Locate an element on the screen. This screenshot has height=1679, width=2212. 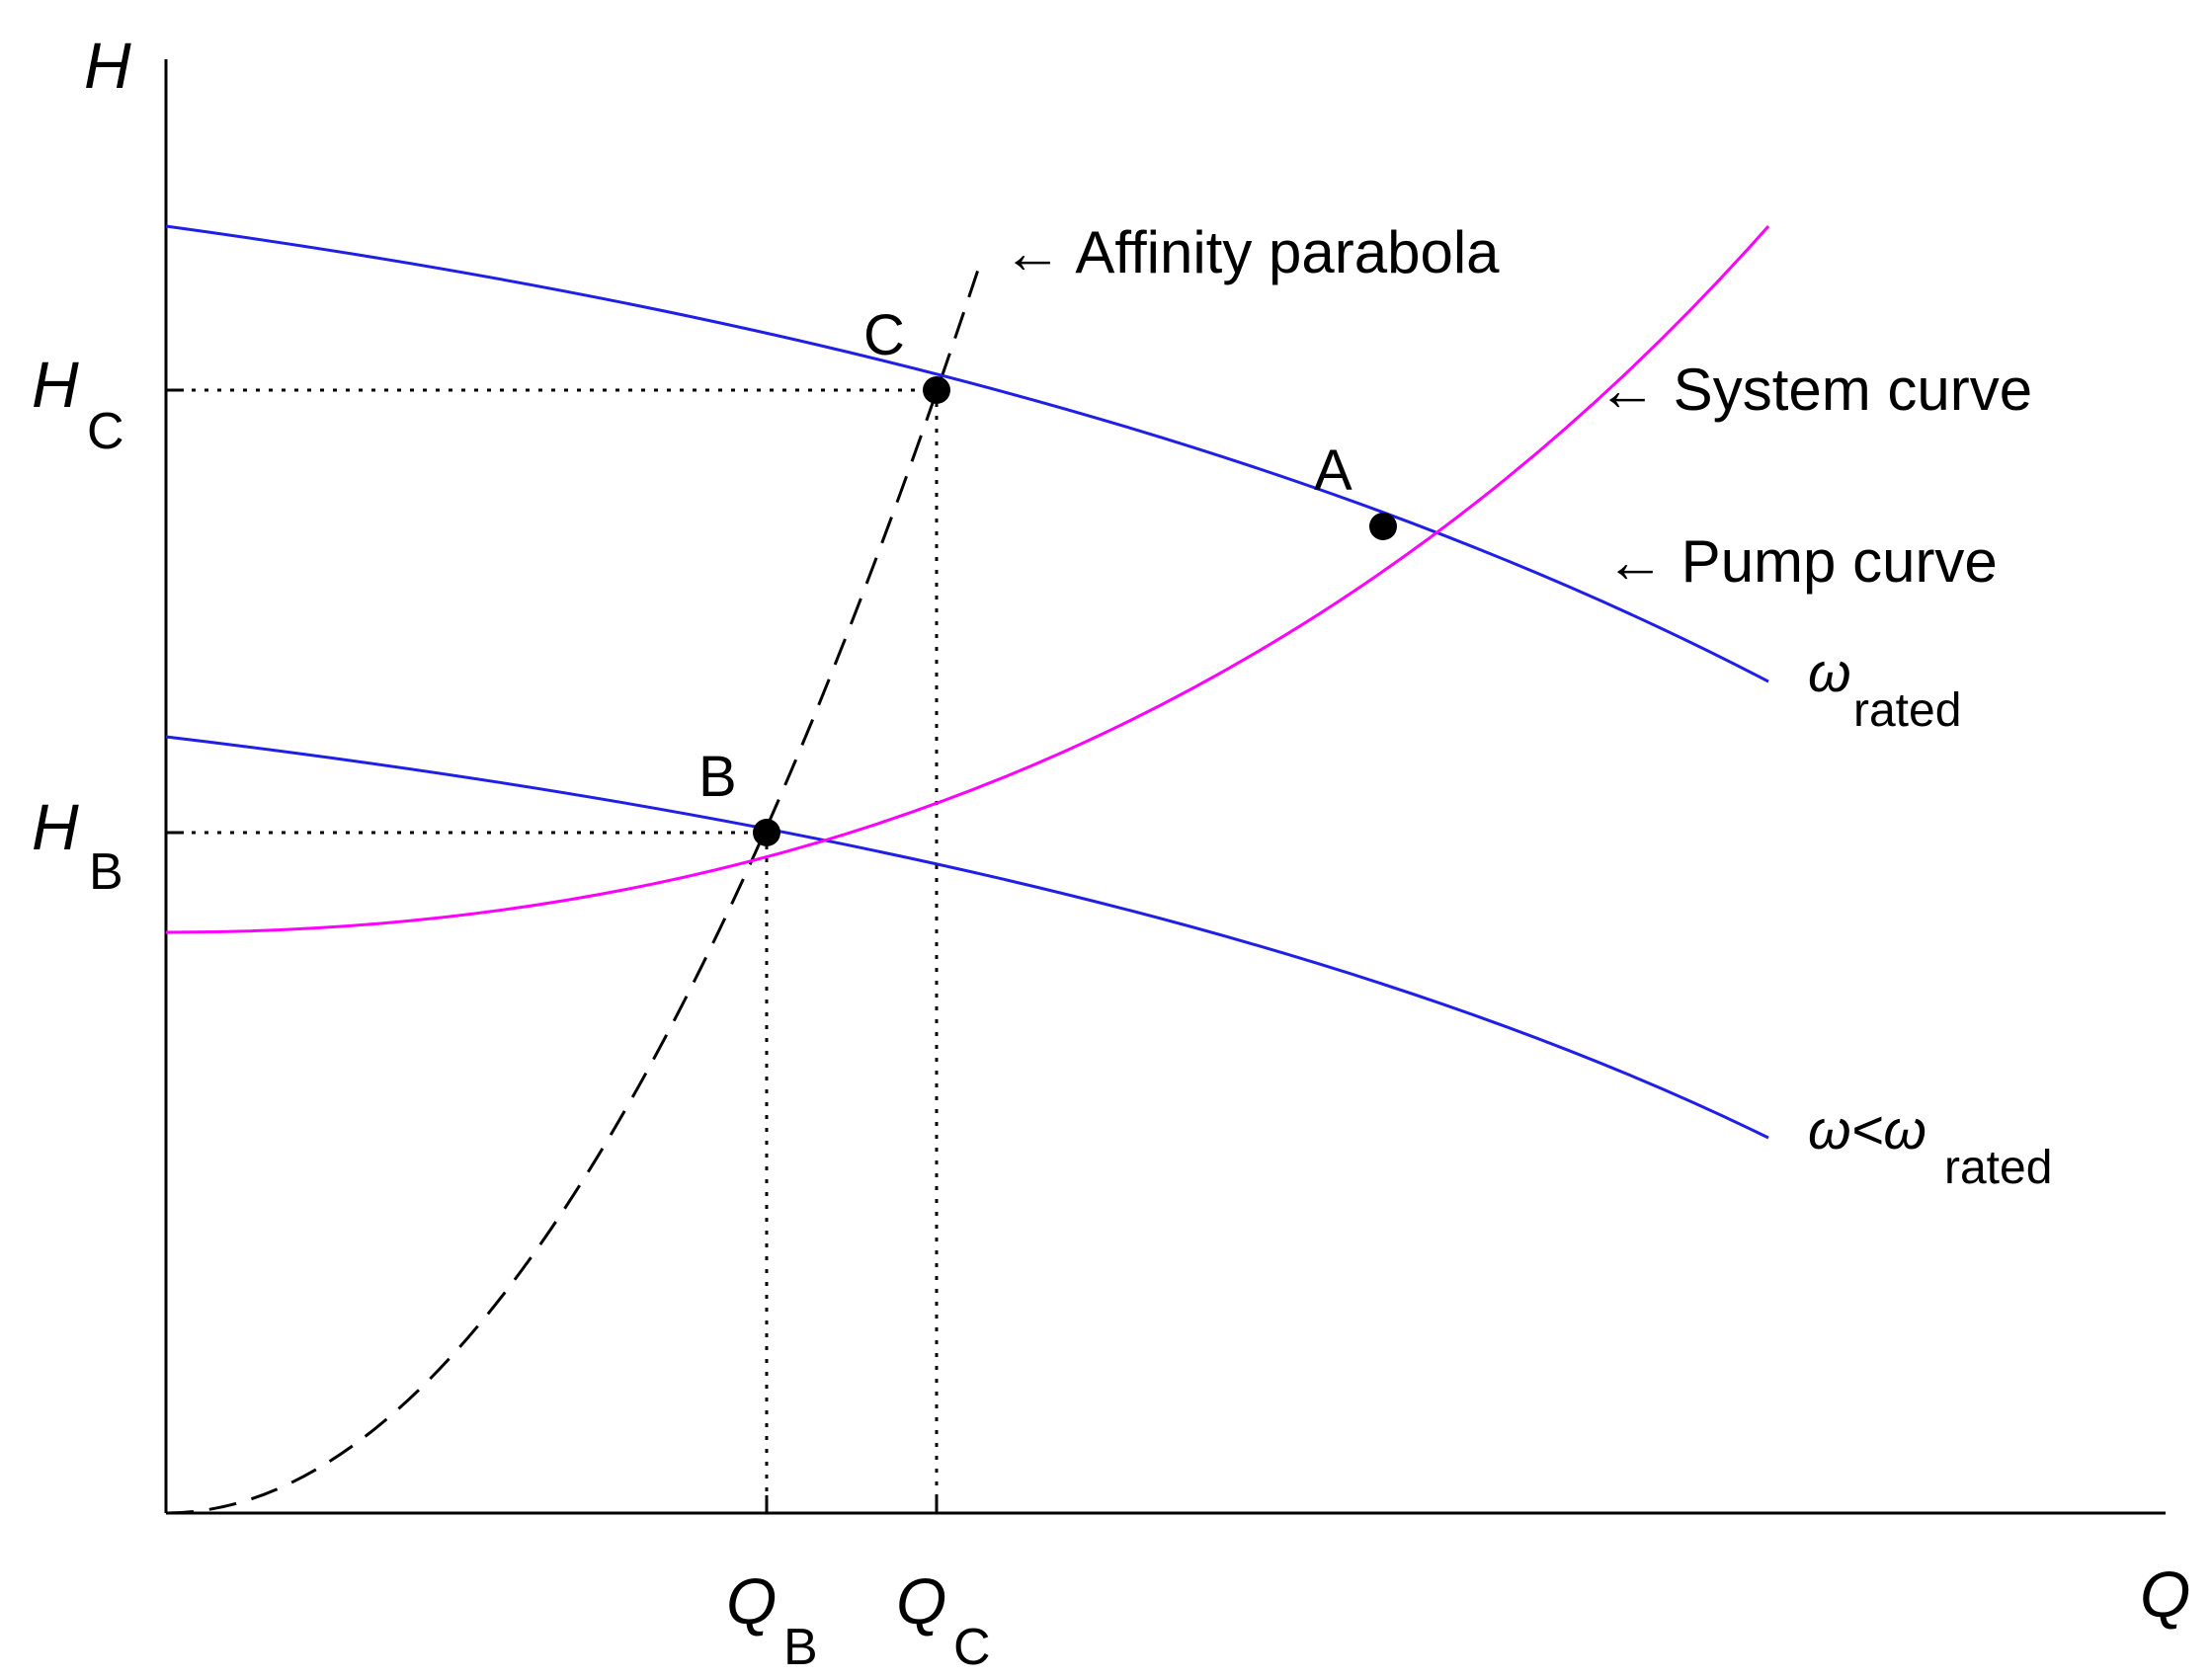
point-a-marker is located at coordinates (1383, 526).